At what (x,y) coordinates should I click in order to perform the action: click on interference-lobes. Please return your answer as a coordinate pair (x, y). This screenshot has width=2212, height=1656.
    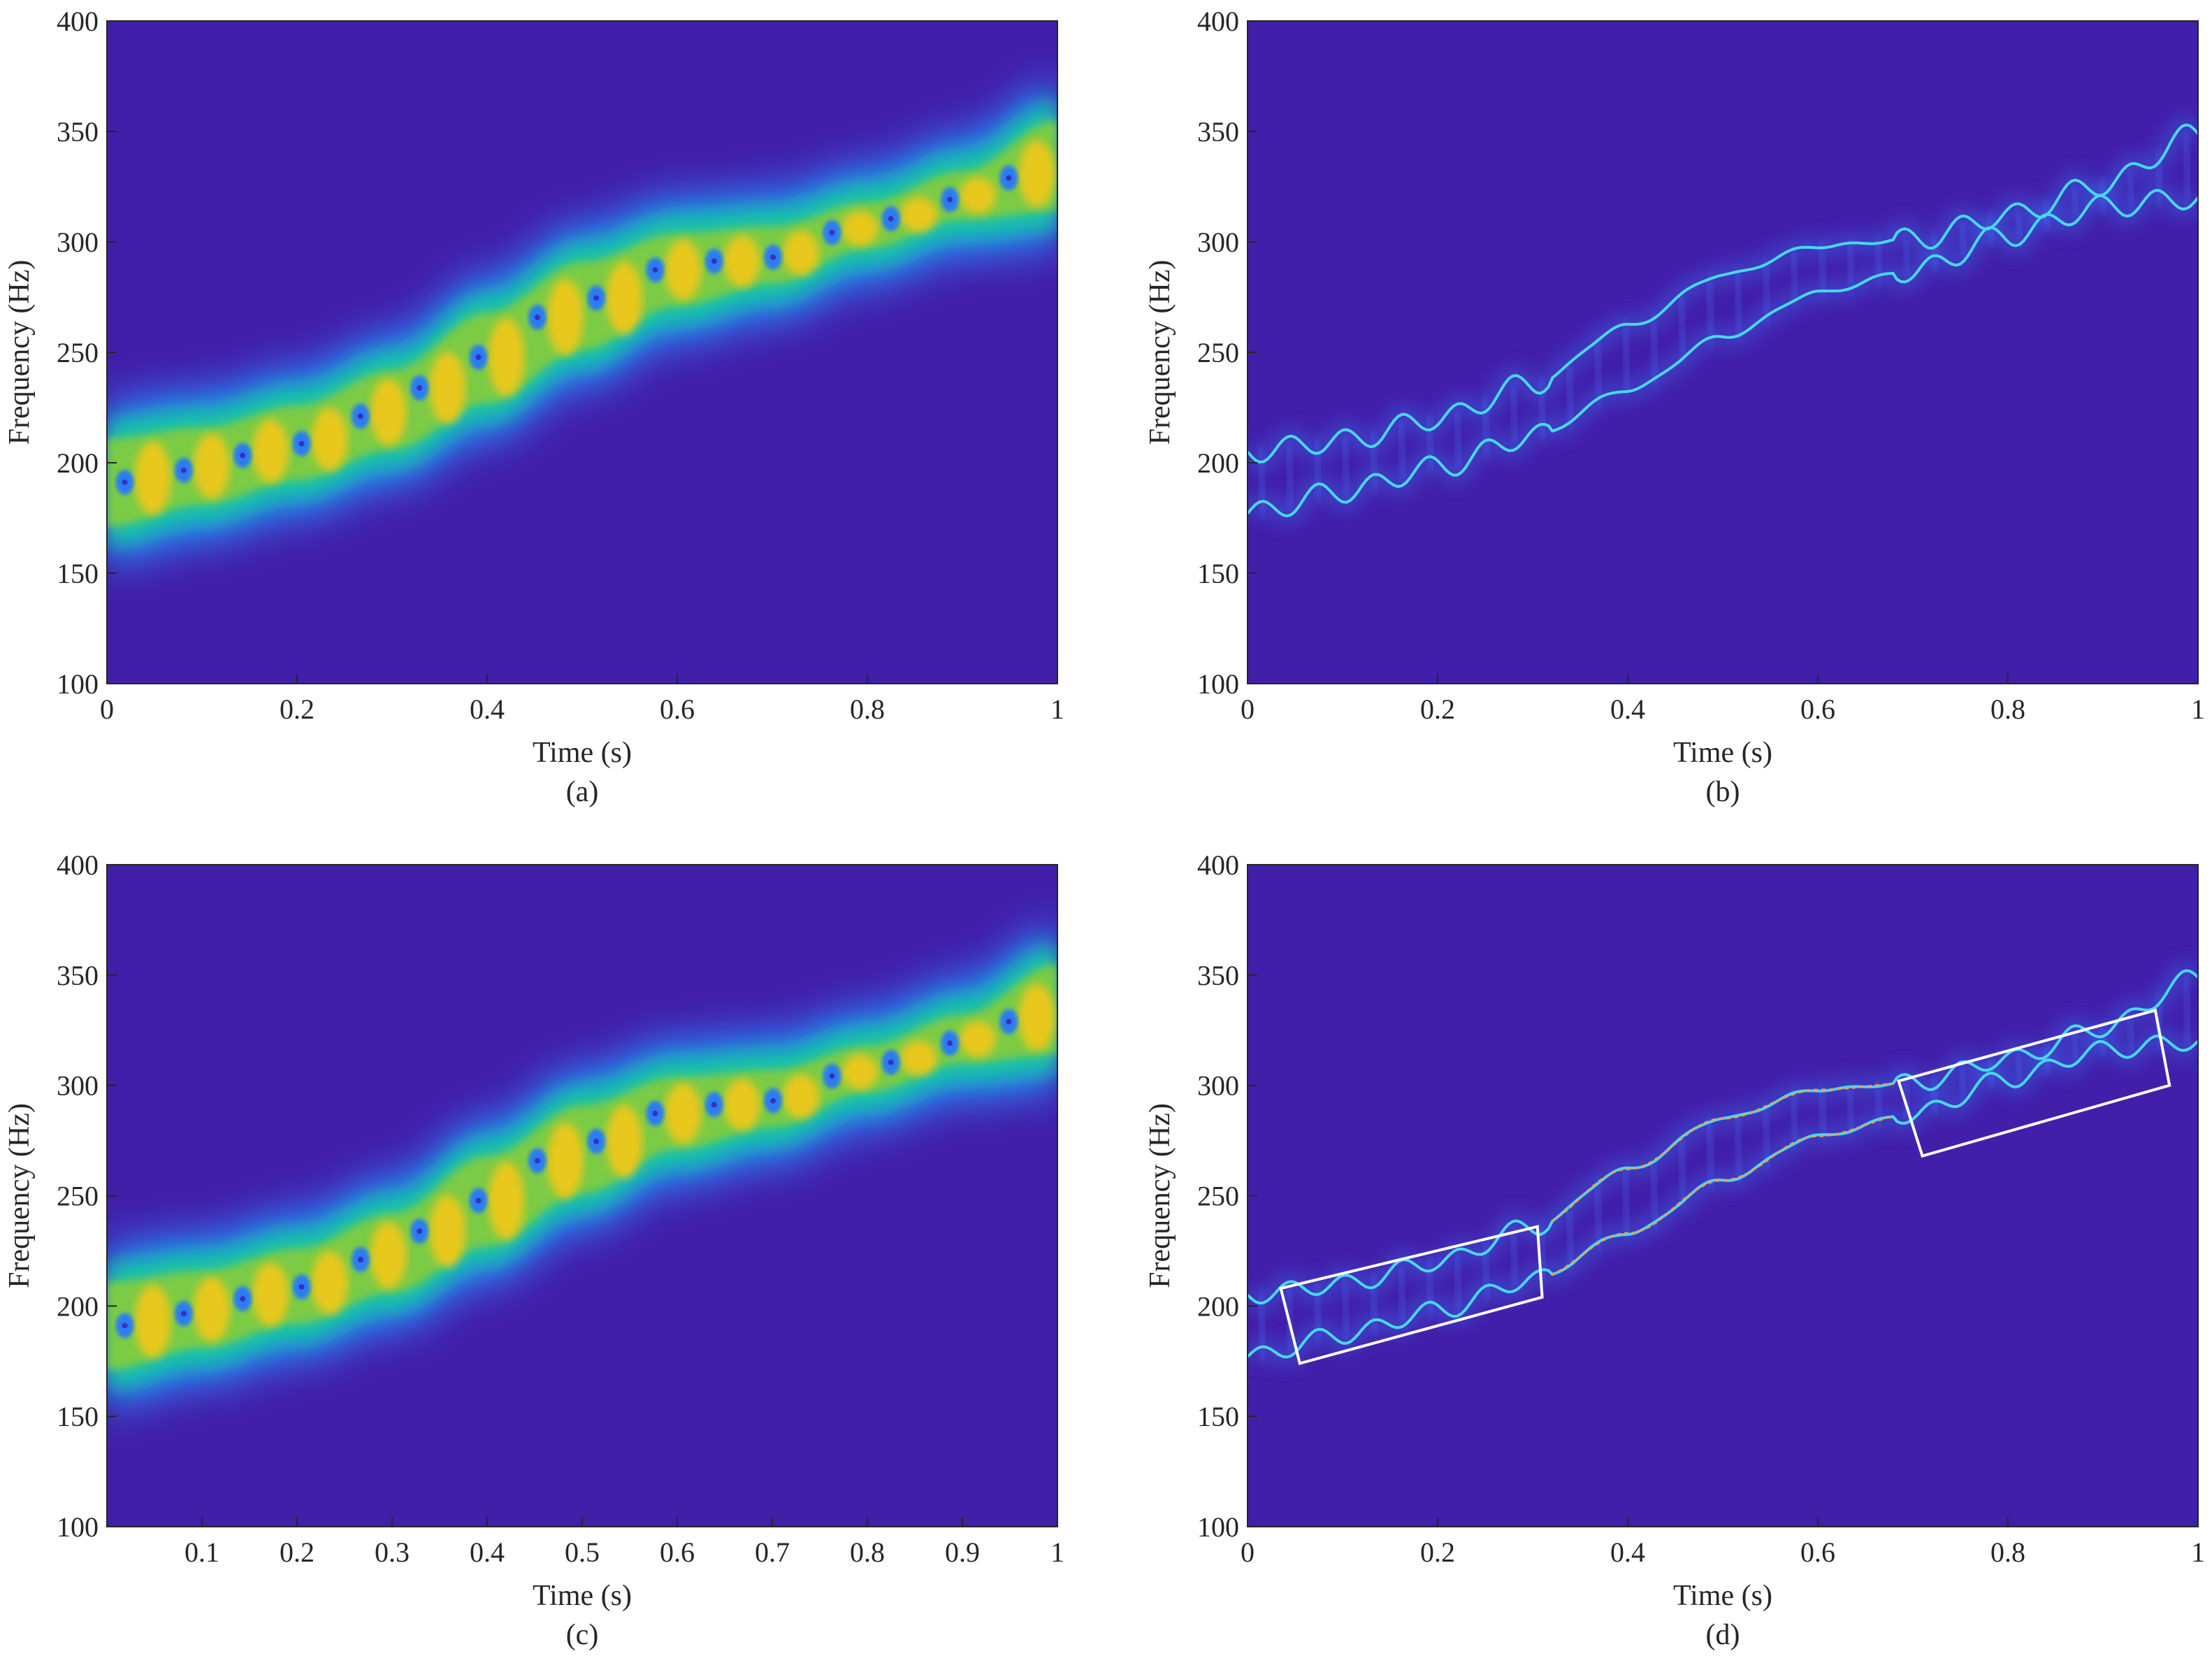
    Looking at the image, I should click on (585, 328).